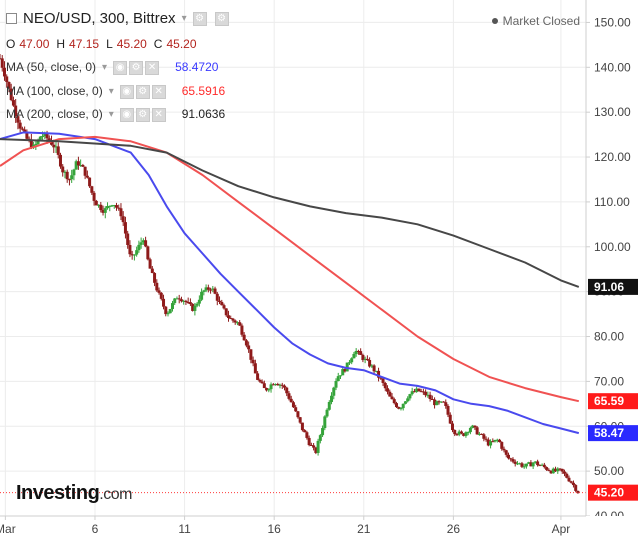 The image size is (640, 545). Describe the element at coordinates (203, 91) in the screenshot. I see `indicator-value: 65.5916` at that location.